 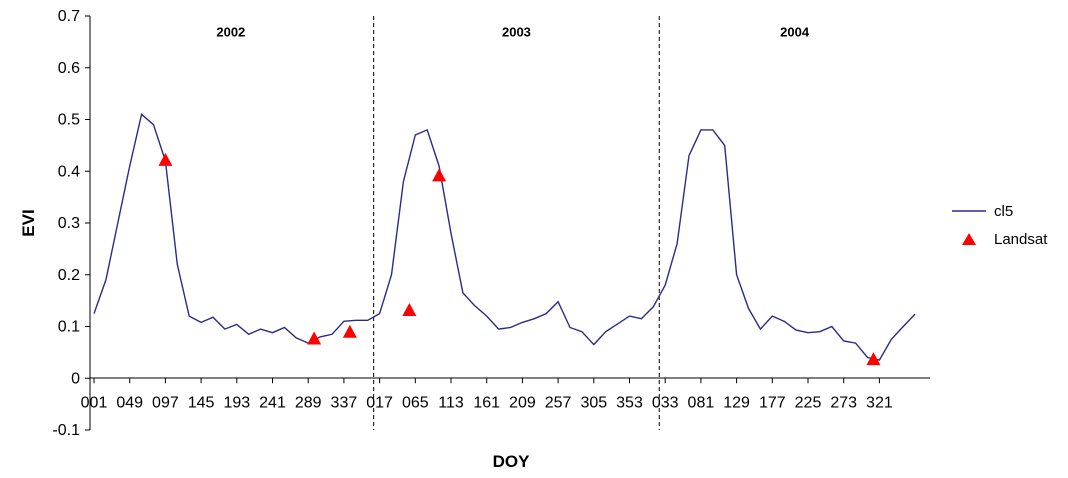 I want to click on x-tick-label: 065, so click(x=415, y=402).